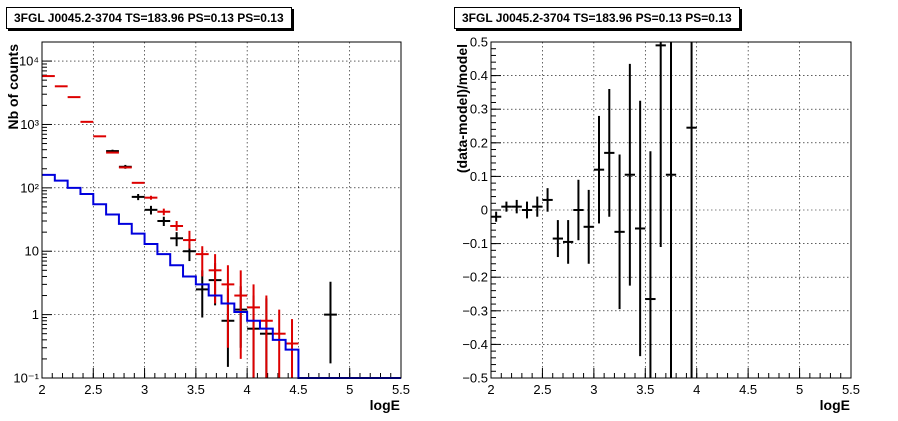  I want to click on y-tick-label: −0.3, so click(475, 310).